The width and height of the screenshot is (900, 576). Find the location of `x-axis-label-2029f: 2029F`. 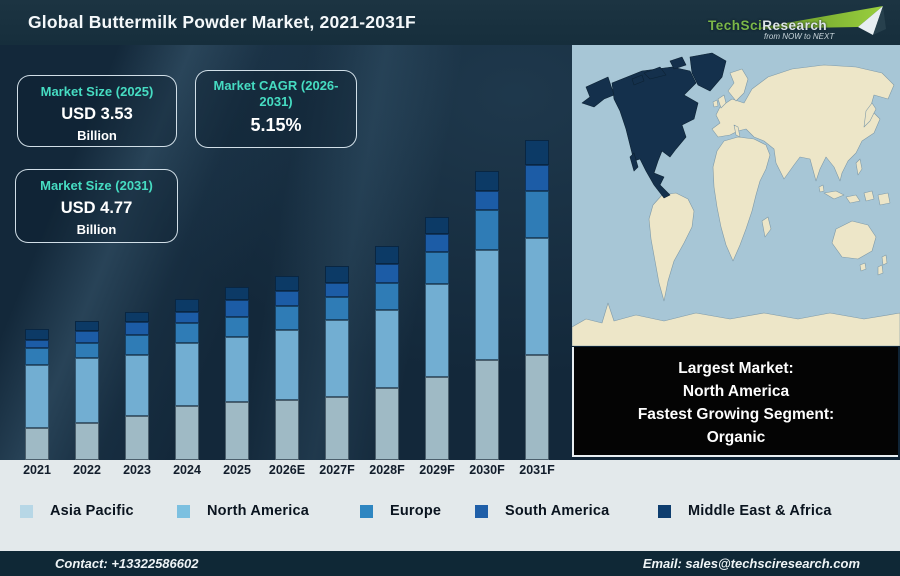

x-axis-label-2029f: 2029F is located at coordinates (437, 470).